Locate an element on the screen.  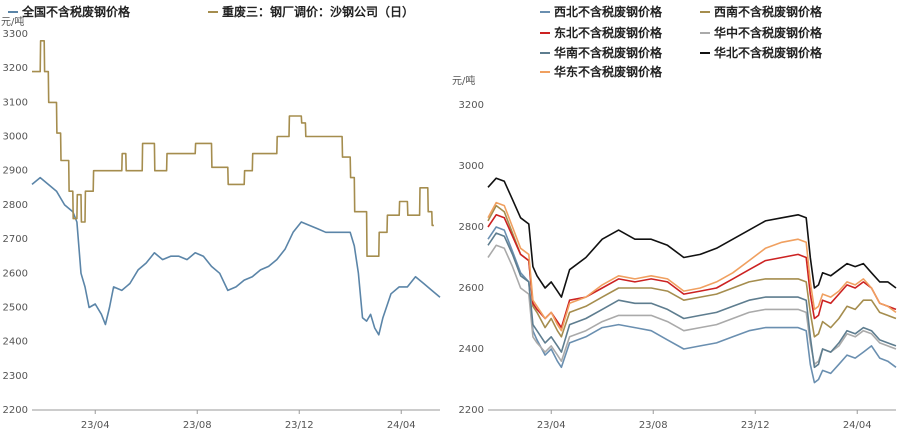
legend-entry: 西南不含税废钢价格 is located at coordinates (768, 11).